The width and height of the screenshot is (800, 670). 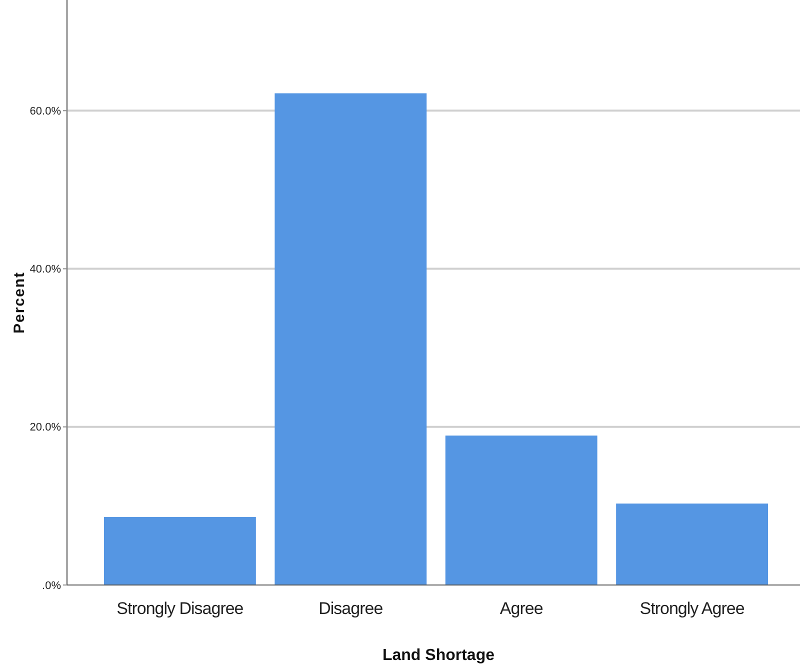 I want to click on y-tick-label: .0%, so click(x=52, y=586).